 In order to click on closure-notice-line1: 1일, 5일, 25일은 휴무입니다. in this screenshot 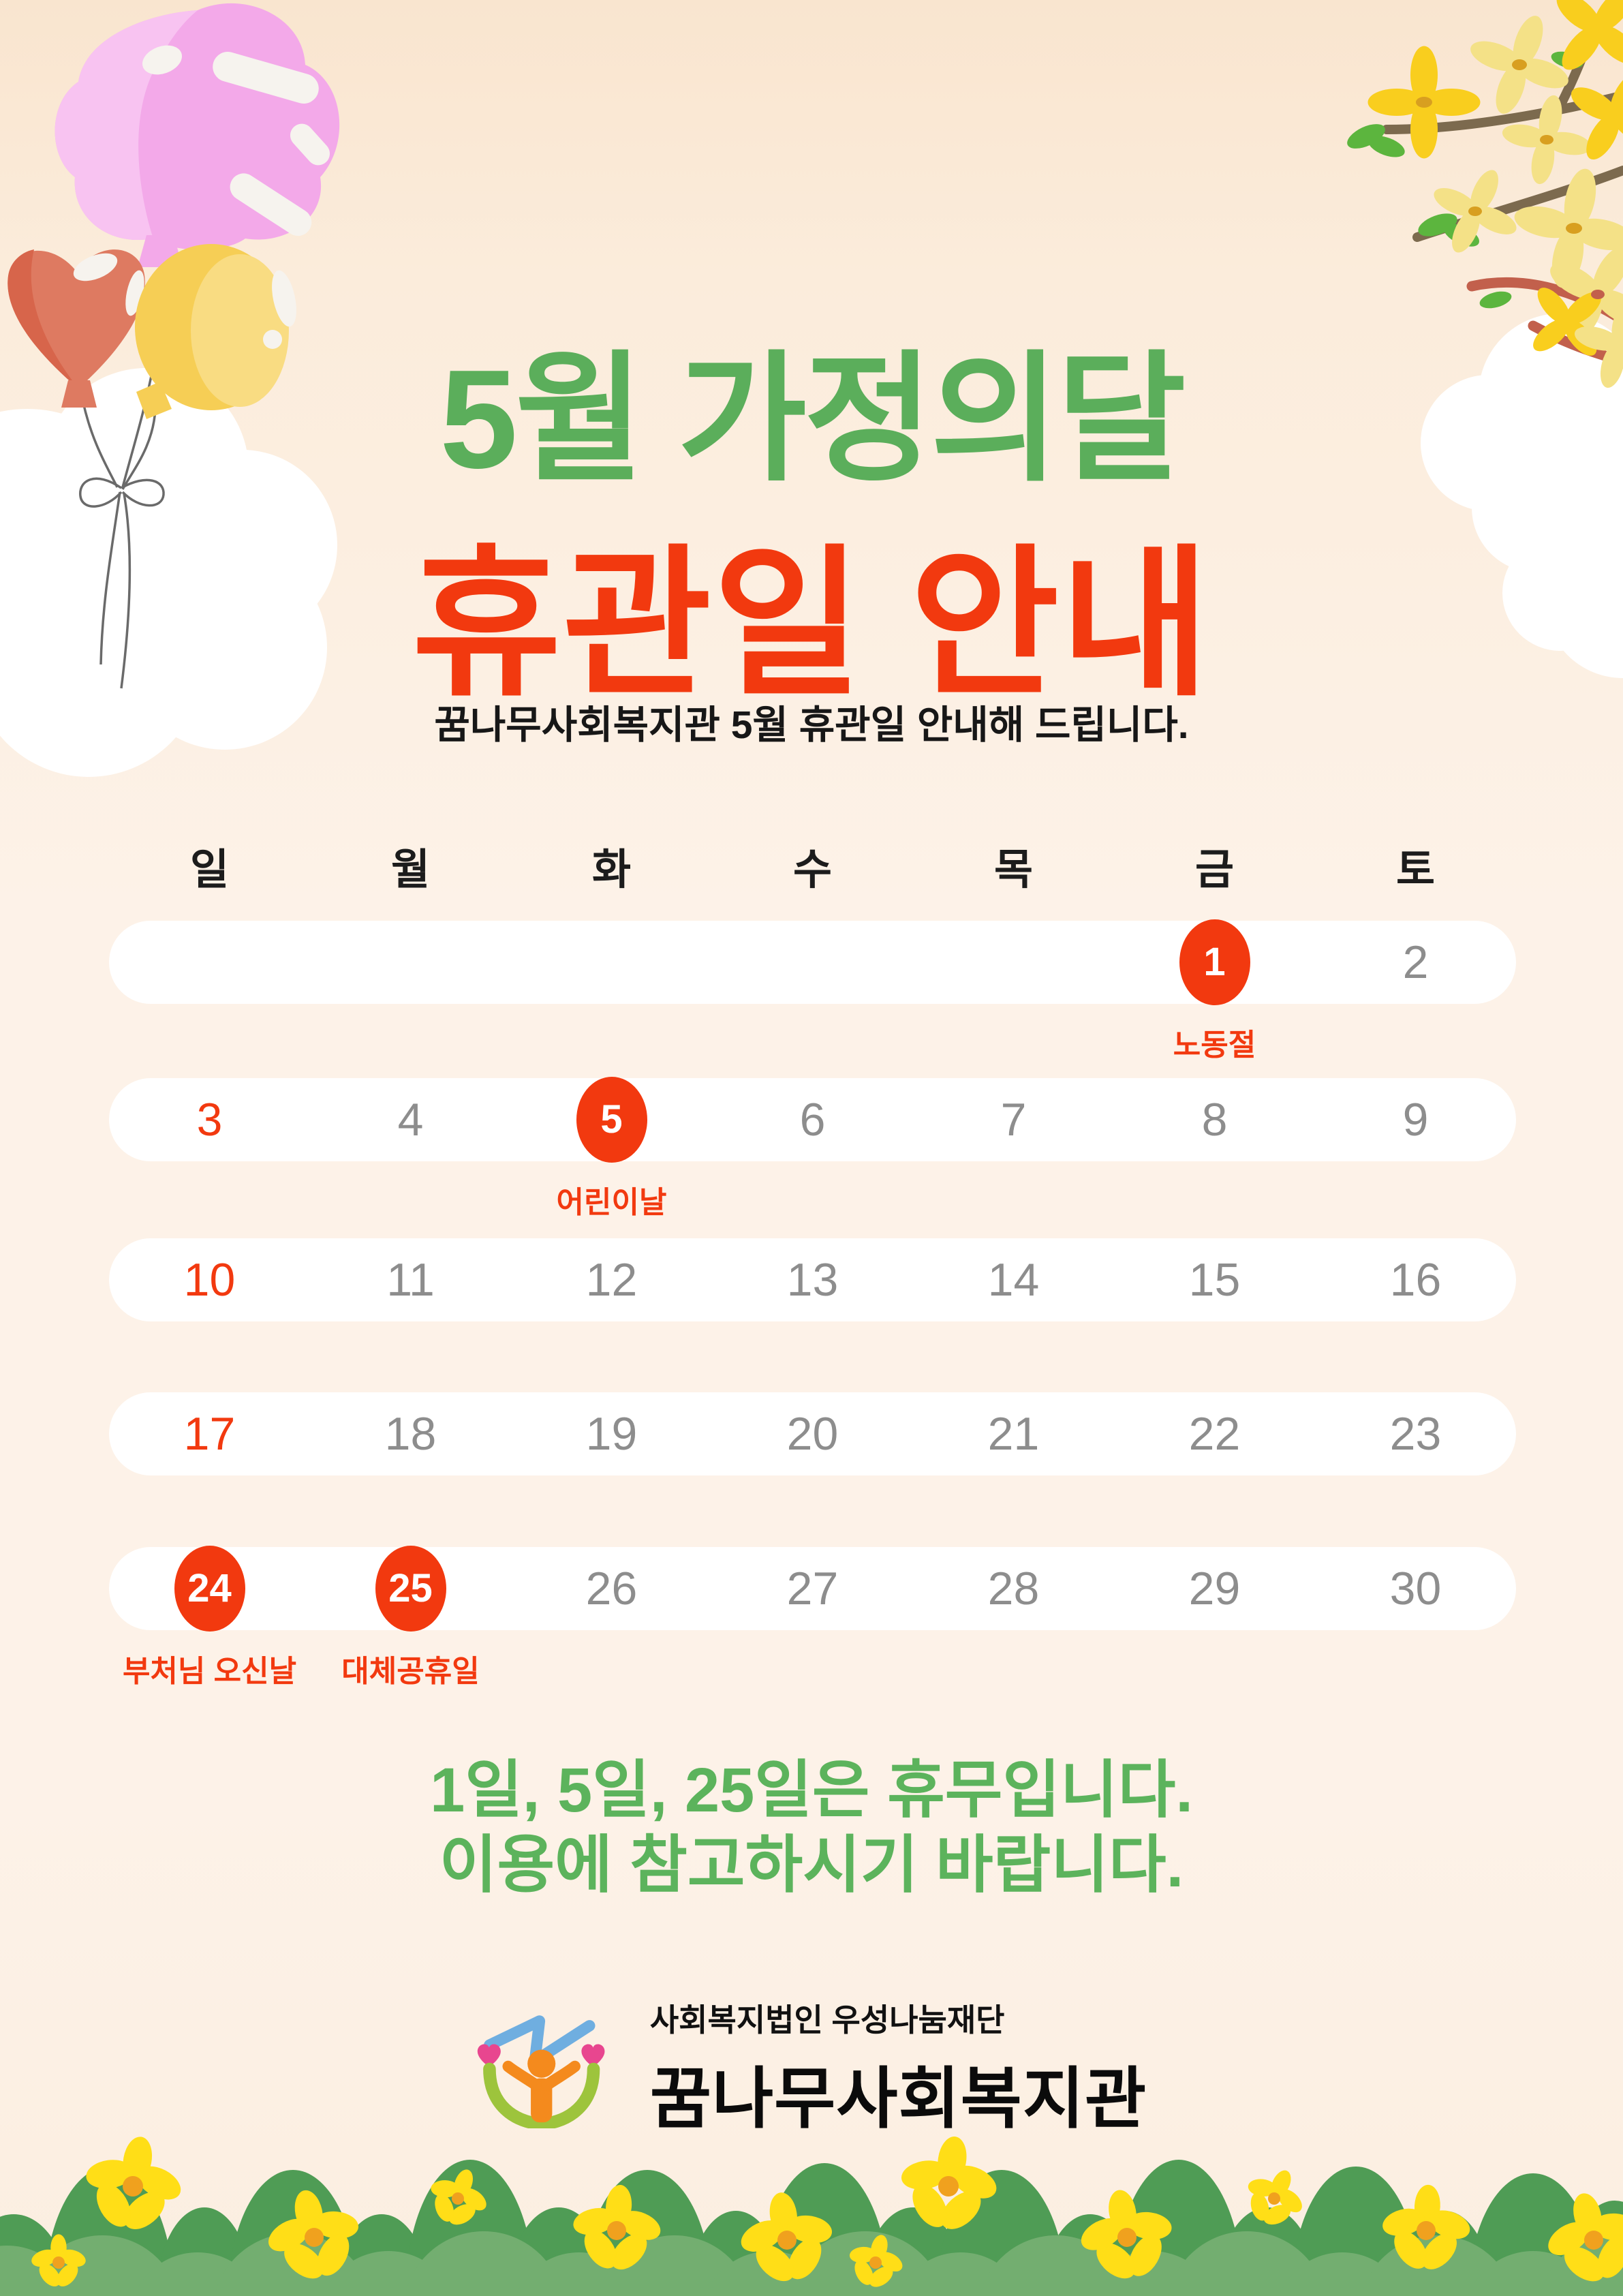, I will do `click(811, 1790)`.